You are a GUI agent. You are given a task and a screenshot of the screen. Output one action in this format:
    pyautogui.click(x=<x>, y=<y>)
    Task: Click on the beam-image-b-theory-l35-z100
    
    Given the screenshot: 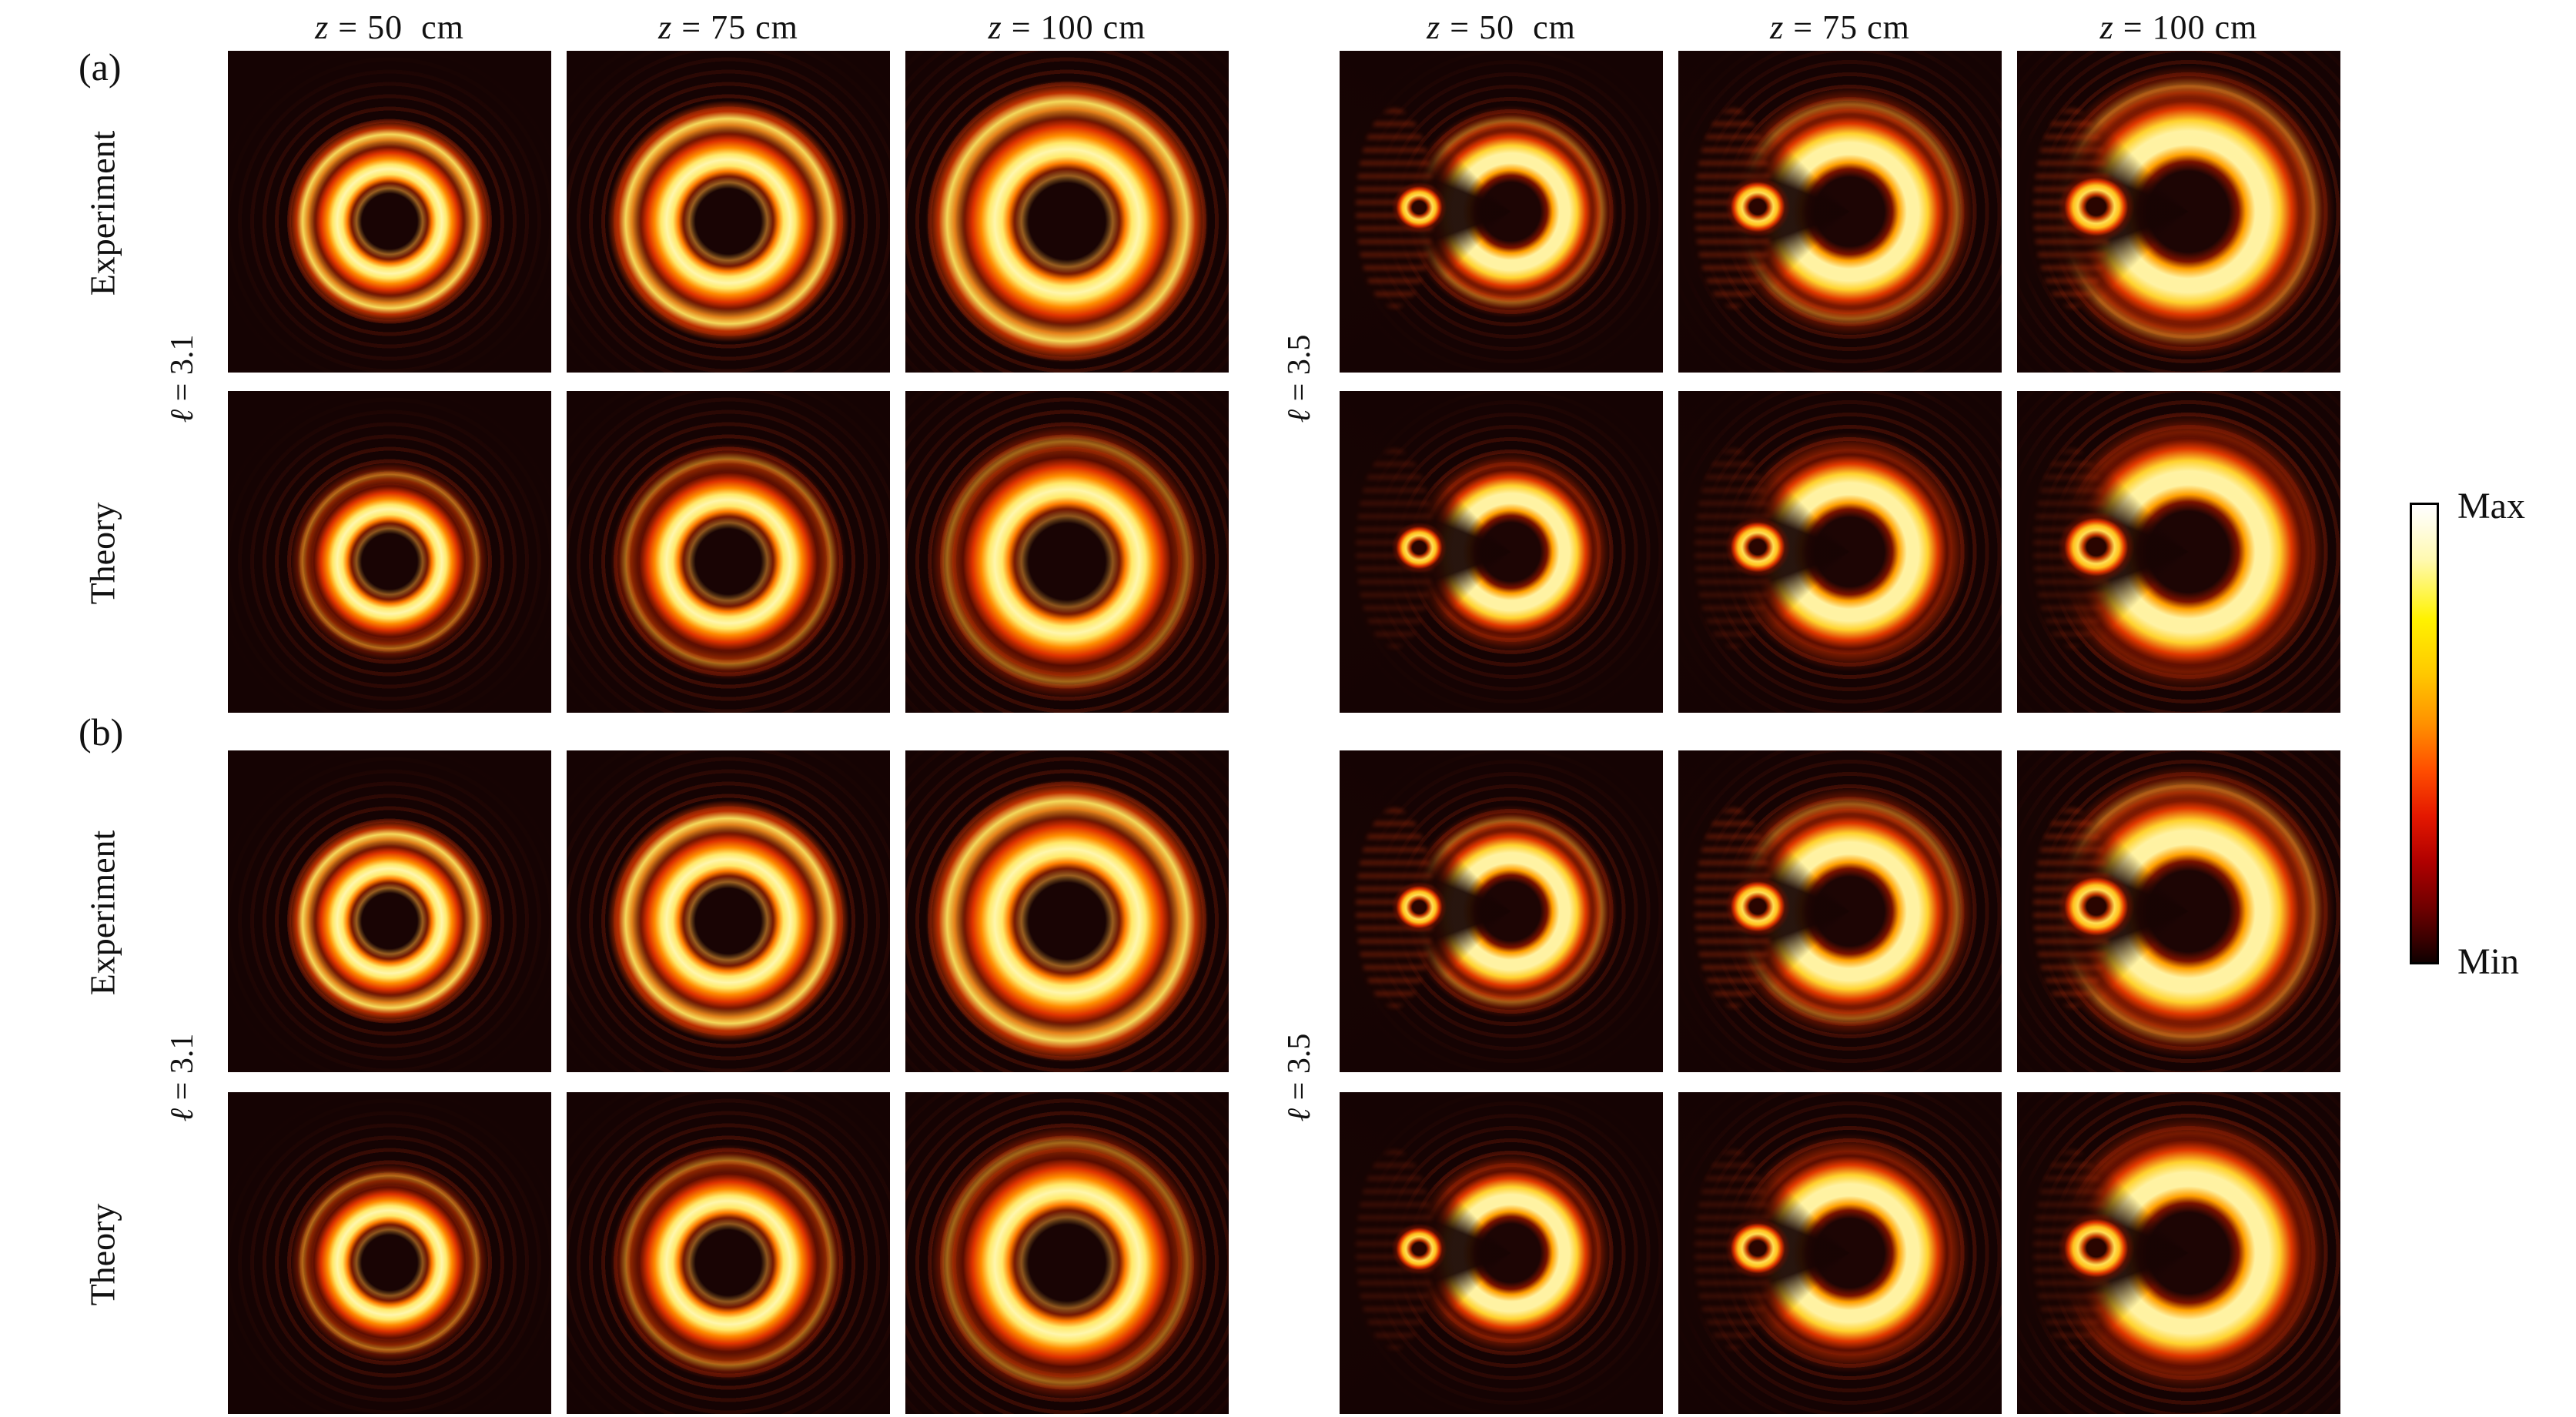 What is the action you would take?
    pyautogui.click(x=2178, y=1253)
    